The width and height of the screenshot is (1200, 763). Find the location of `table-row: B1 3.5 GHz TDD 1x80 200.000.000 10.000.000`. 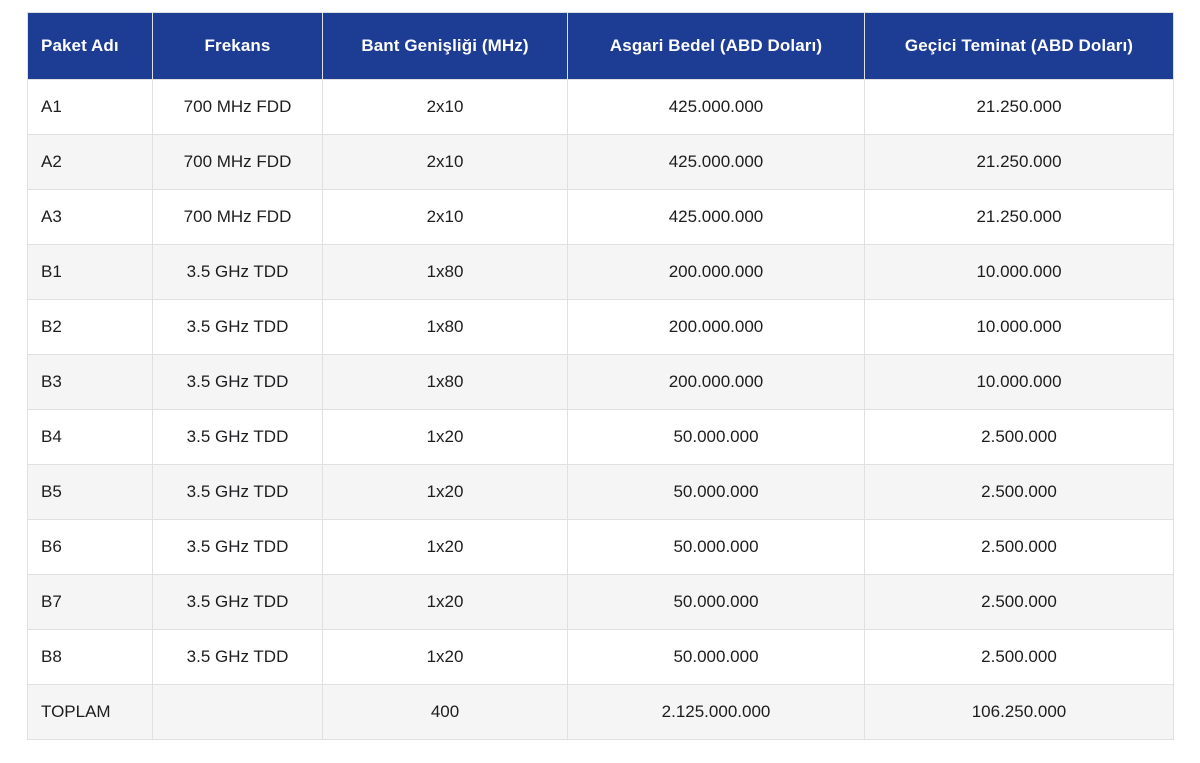

table-row: B1 3.5 GHz TDD 1x80 200.000.000 10.000.000 is located at coordinates (600, 272).